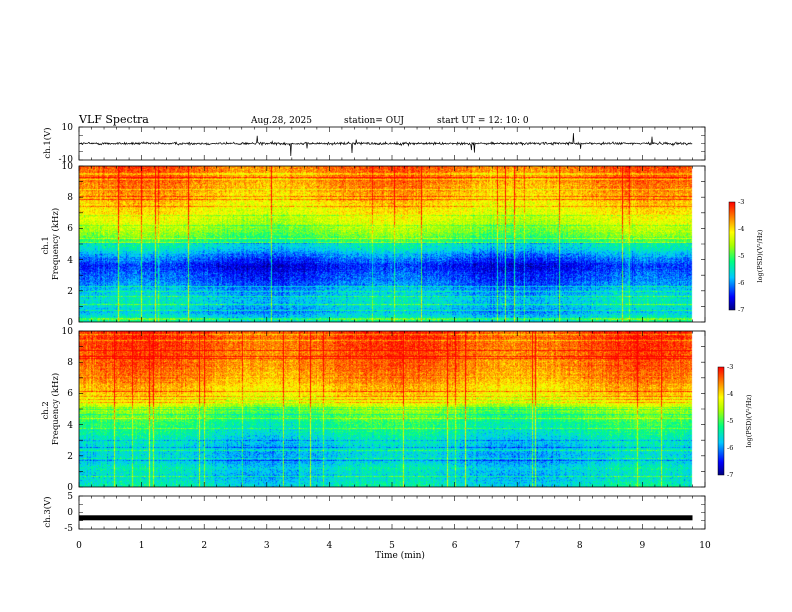 The height and width of the screenshot is (612, 792). What do you see at coordinates (55, 409) in the screenshot?
I see `ch2-spectrogram-ylabel-freq: Frequency (kHz)` at bounding box center [55, 409].